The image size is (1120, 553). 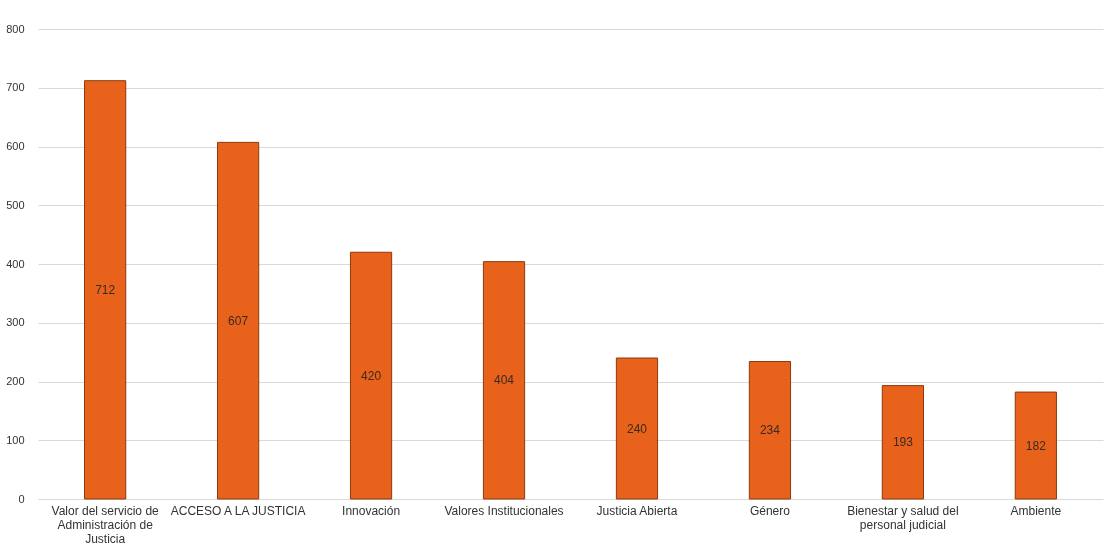 I want to click on data-label: 234, so click(x=770, y=430).